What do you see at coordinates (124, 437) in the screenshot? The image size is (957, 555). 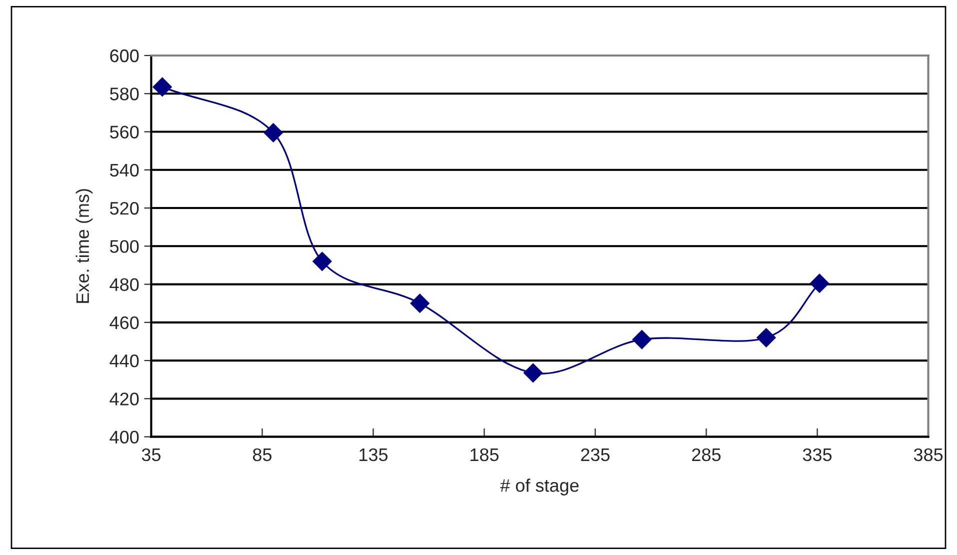 I see `y-tick-label: 400` at bounding box center [124, 437].